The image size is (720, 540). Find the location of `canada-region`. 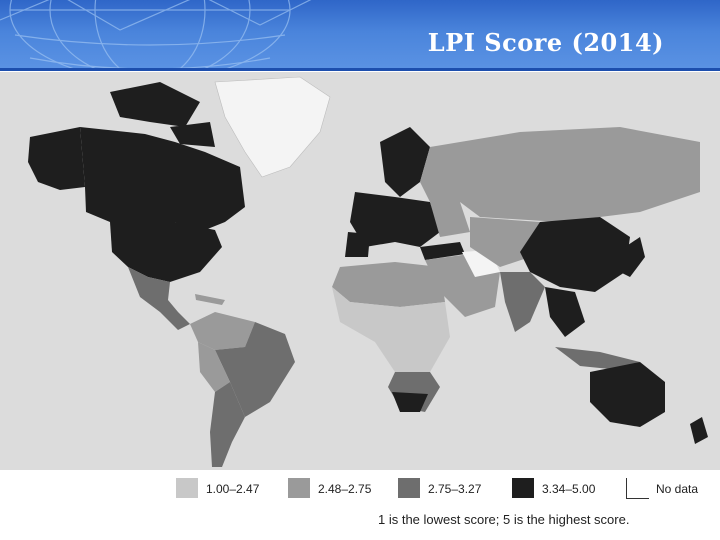

canada-region is located at coordinates (162, 179).